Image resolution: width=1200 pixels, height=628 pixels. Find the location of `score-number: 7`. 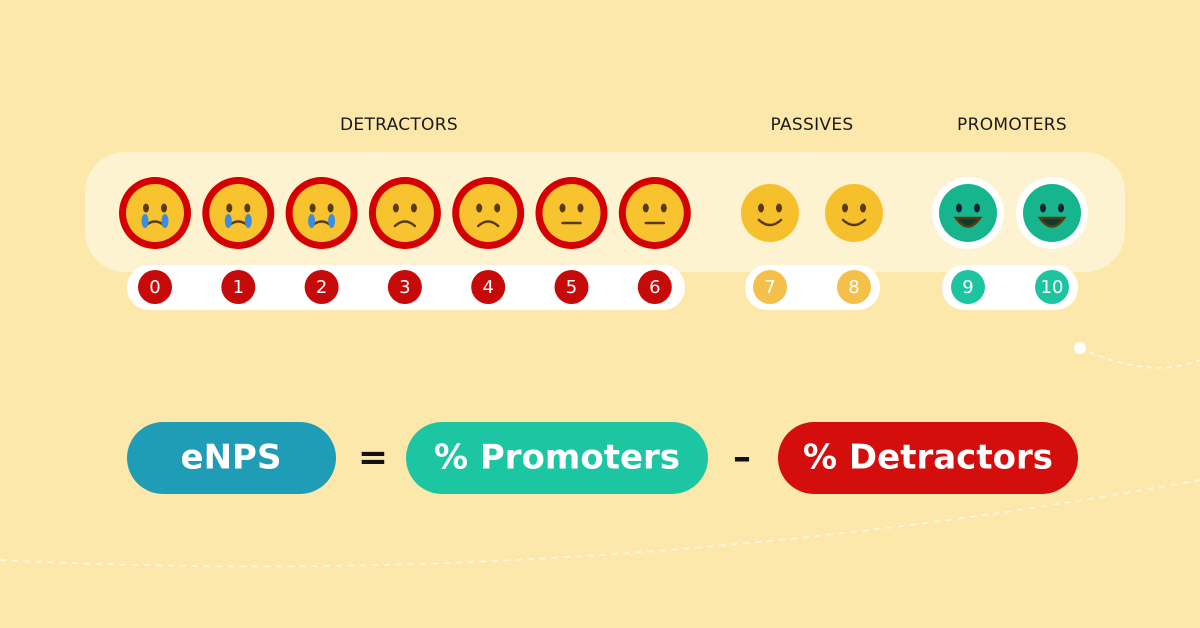

score-number: 7 is located at coordinates (769, 287).